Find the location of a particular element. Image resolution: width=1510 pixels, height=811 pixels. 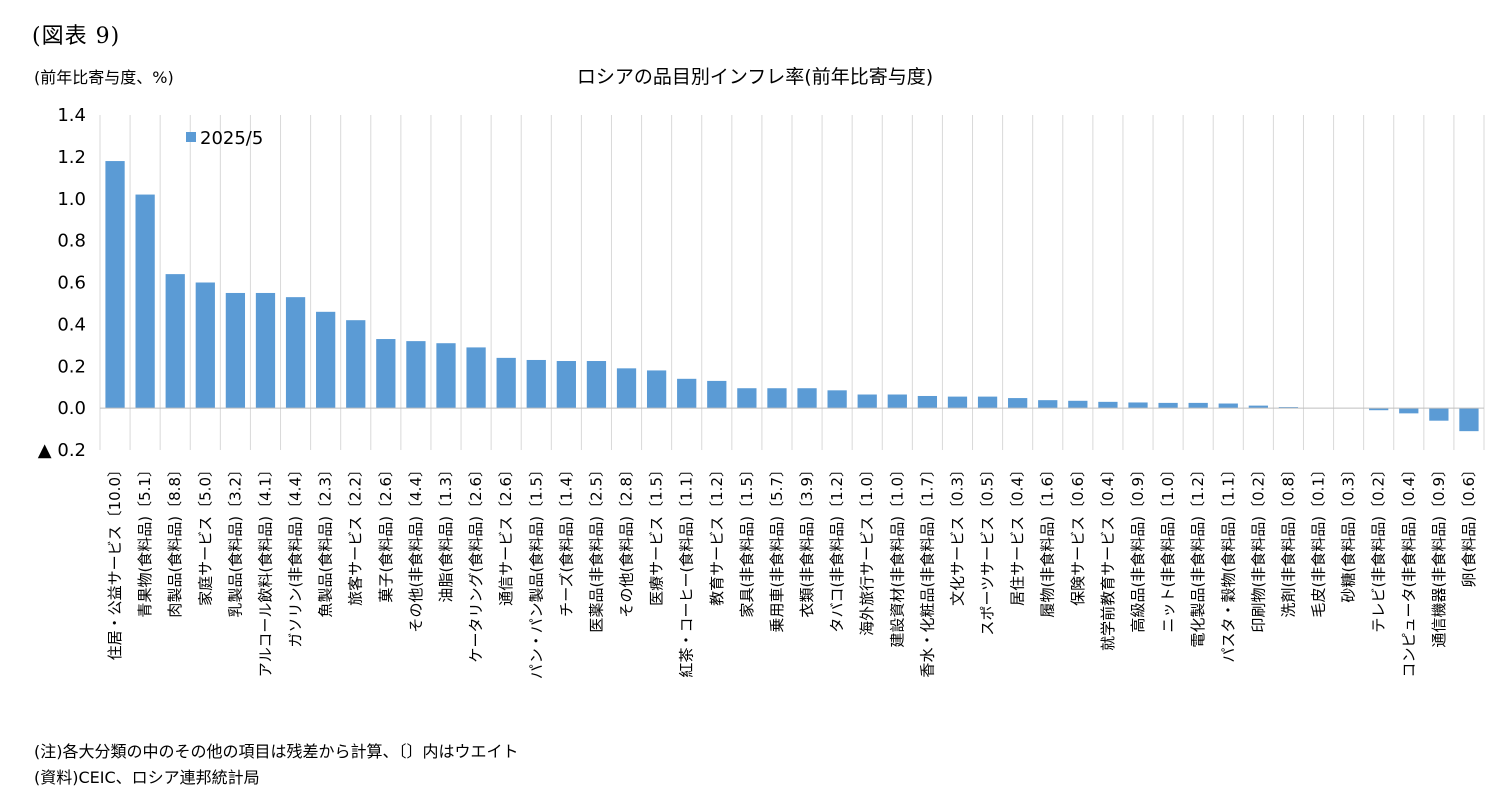

category-label: 香水・化粧品(非食料品)〔1.7〕 is located at coordinates (927, 570).